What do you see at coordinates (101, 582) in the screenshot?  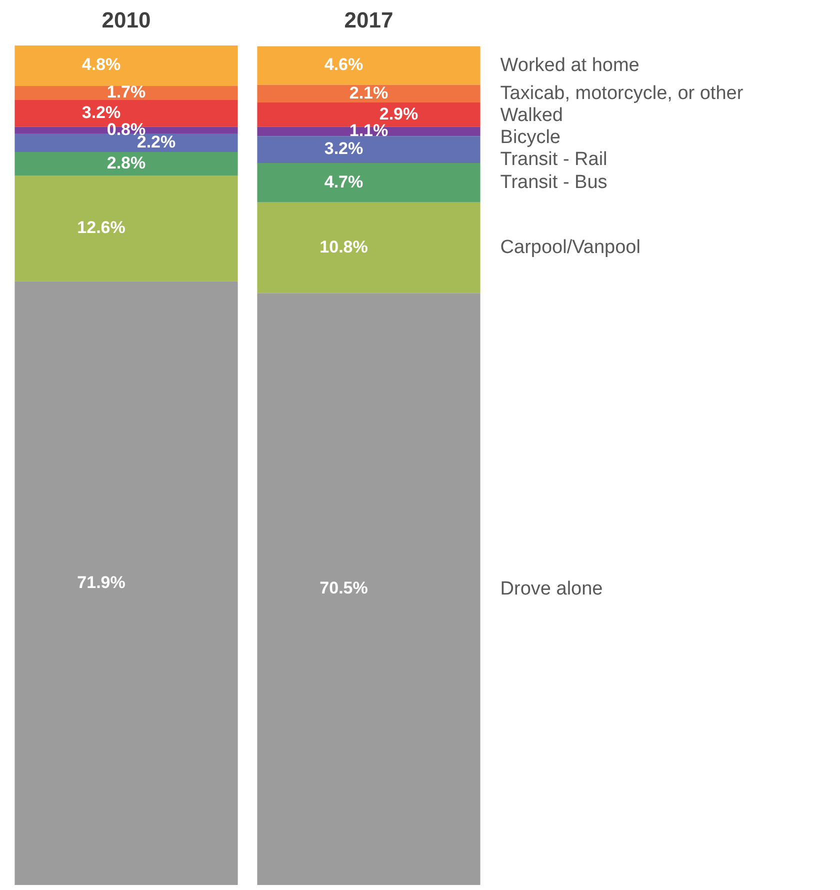 I see `data-label: 71.9%` at bounding box center [101, 582].